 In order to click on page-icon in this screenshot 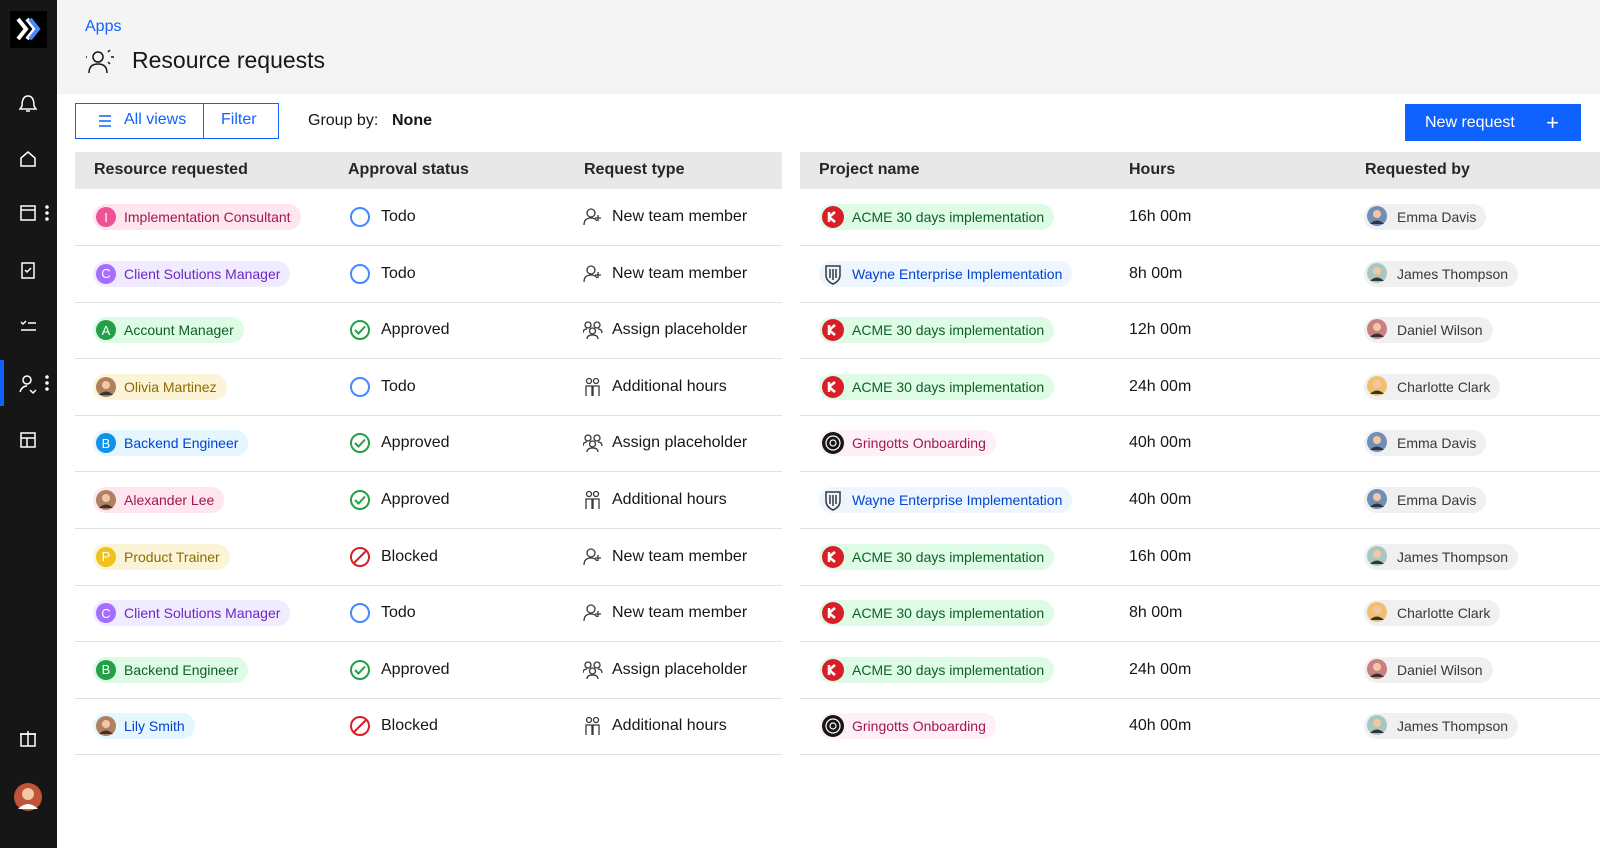, I will do `click(100, 61)`.